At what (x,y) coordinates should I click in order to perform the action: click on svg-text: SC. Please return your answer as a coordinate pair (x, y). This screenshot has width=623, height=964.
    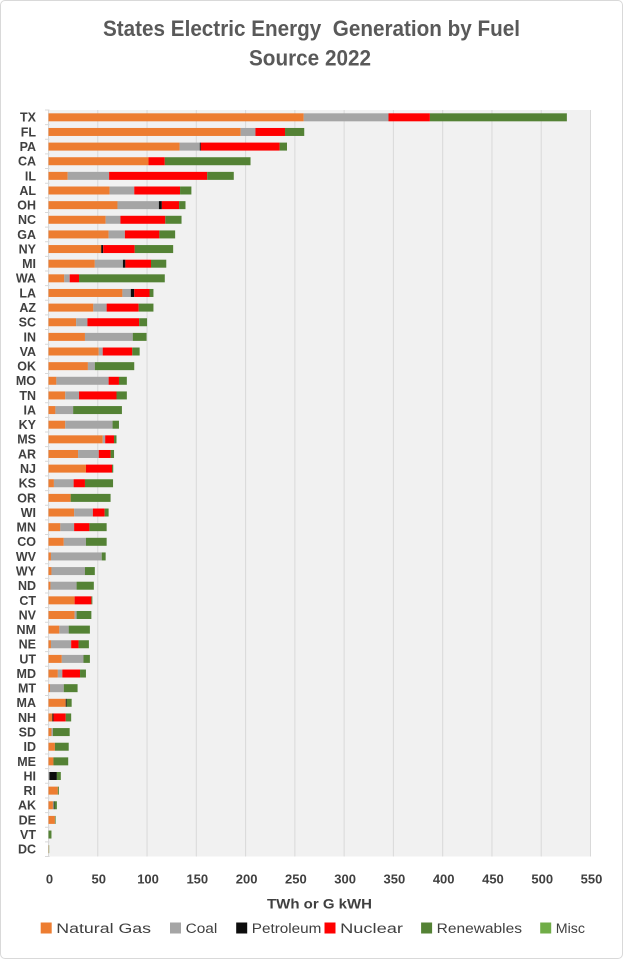
    Looking at the image, I should click on (27, 323).